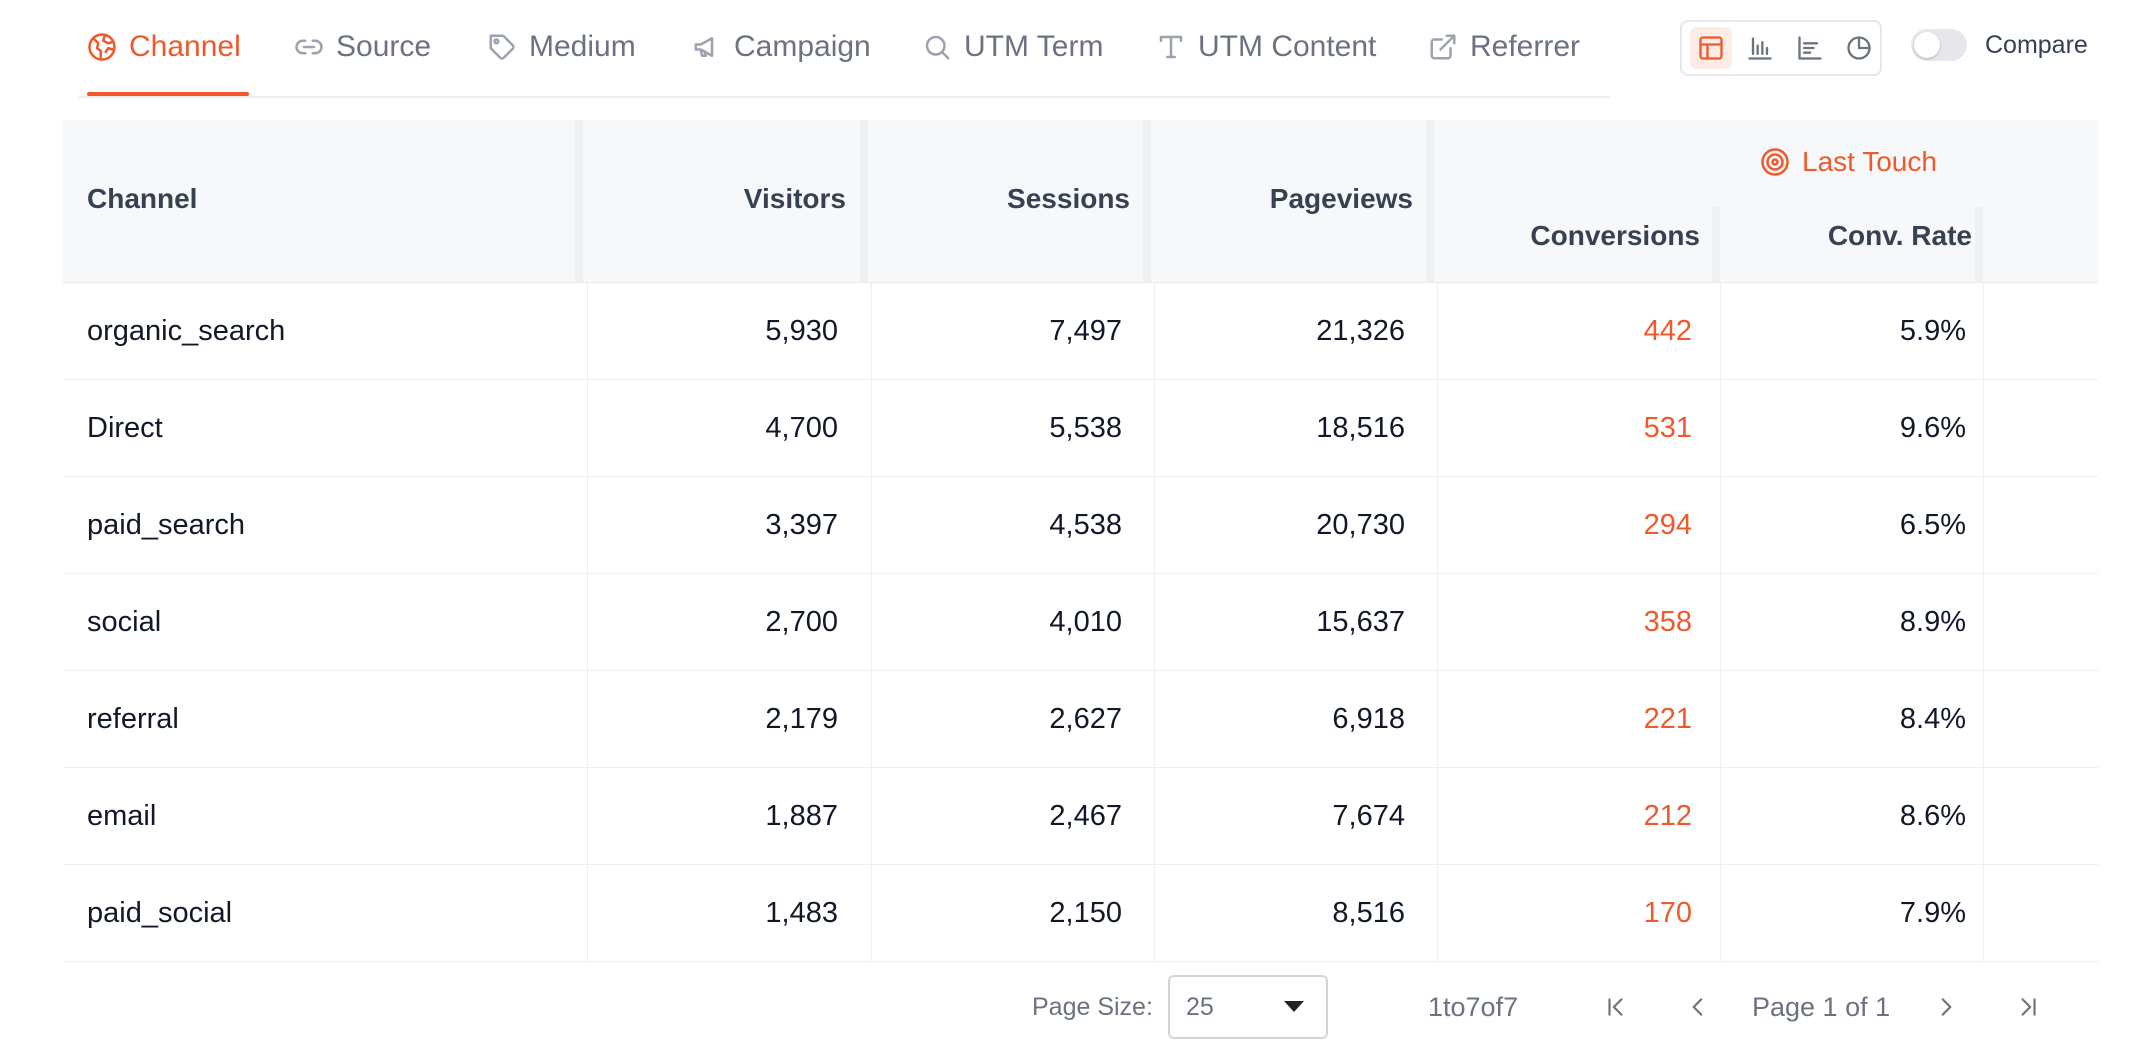  I want to click on table-row: paid_search 3,397 4,538 20,730 294 6.5%, so click(1080, 525).